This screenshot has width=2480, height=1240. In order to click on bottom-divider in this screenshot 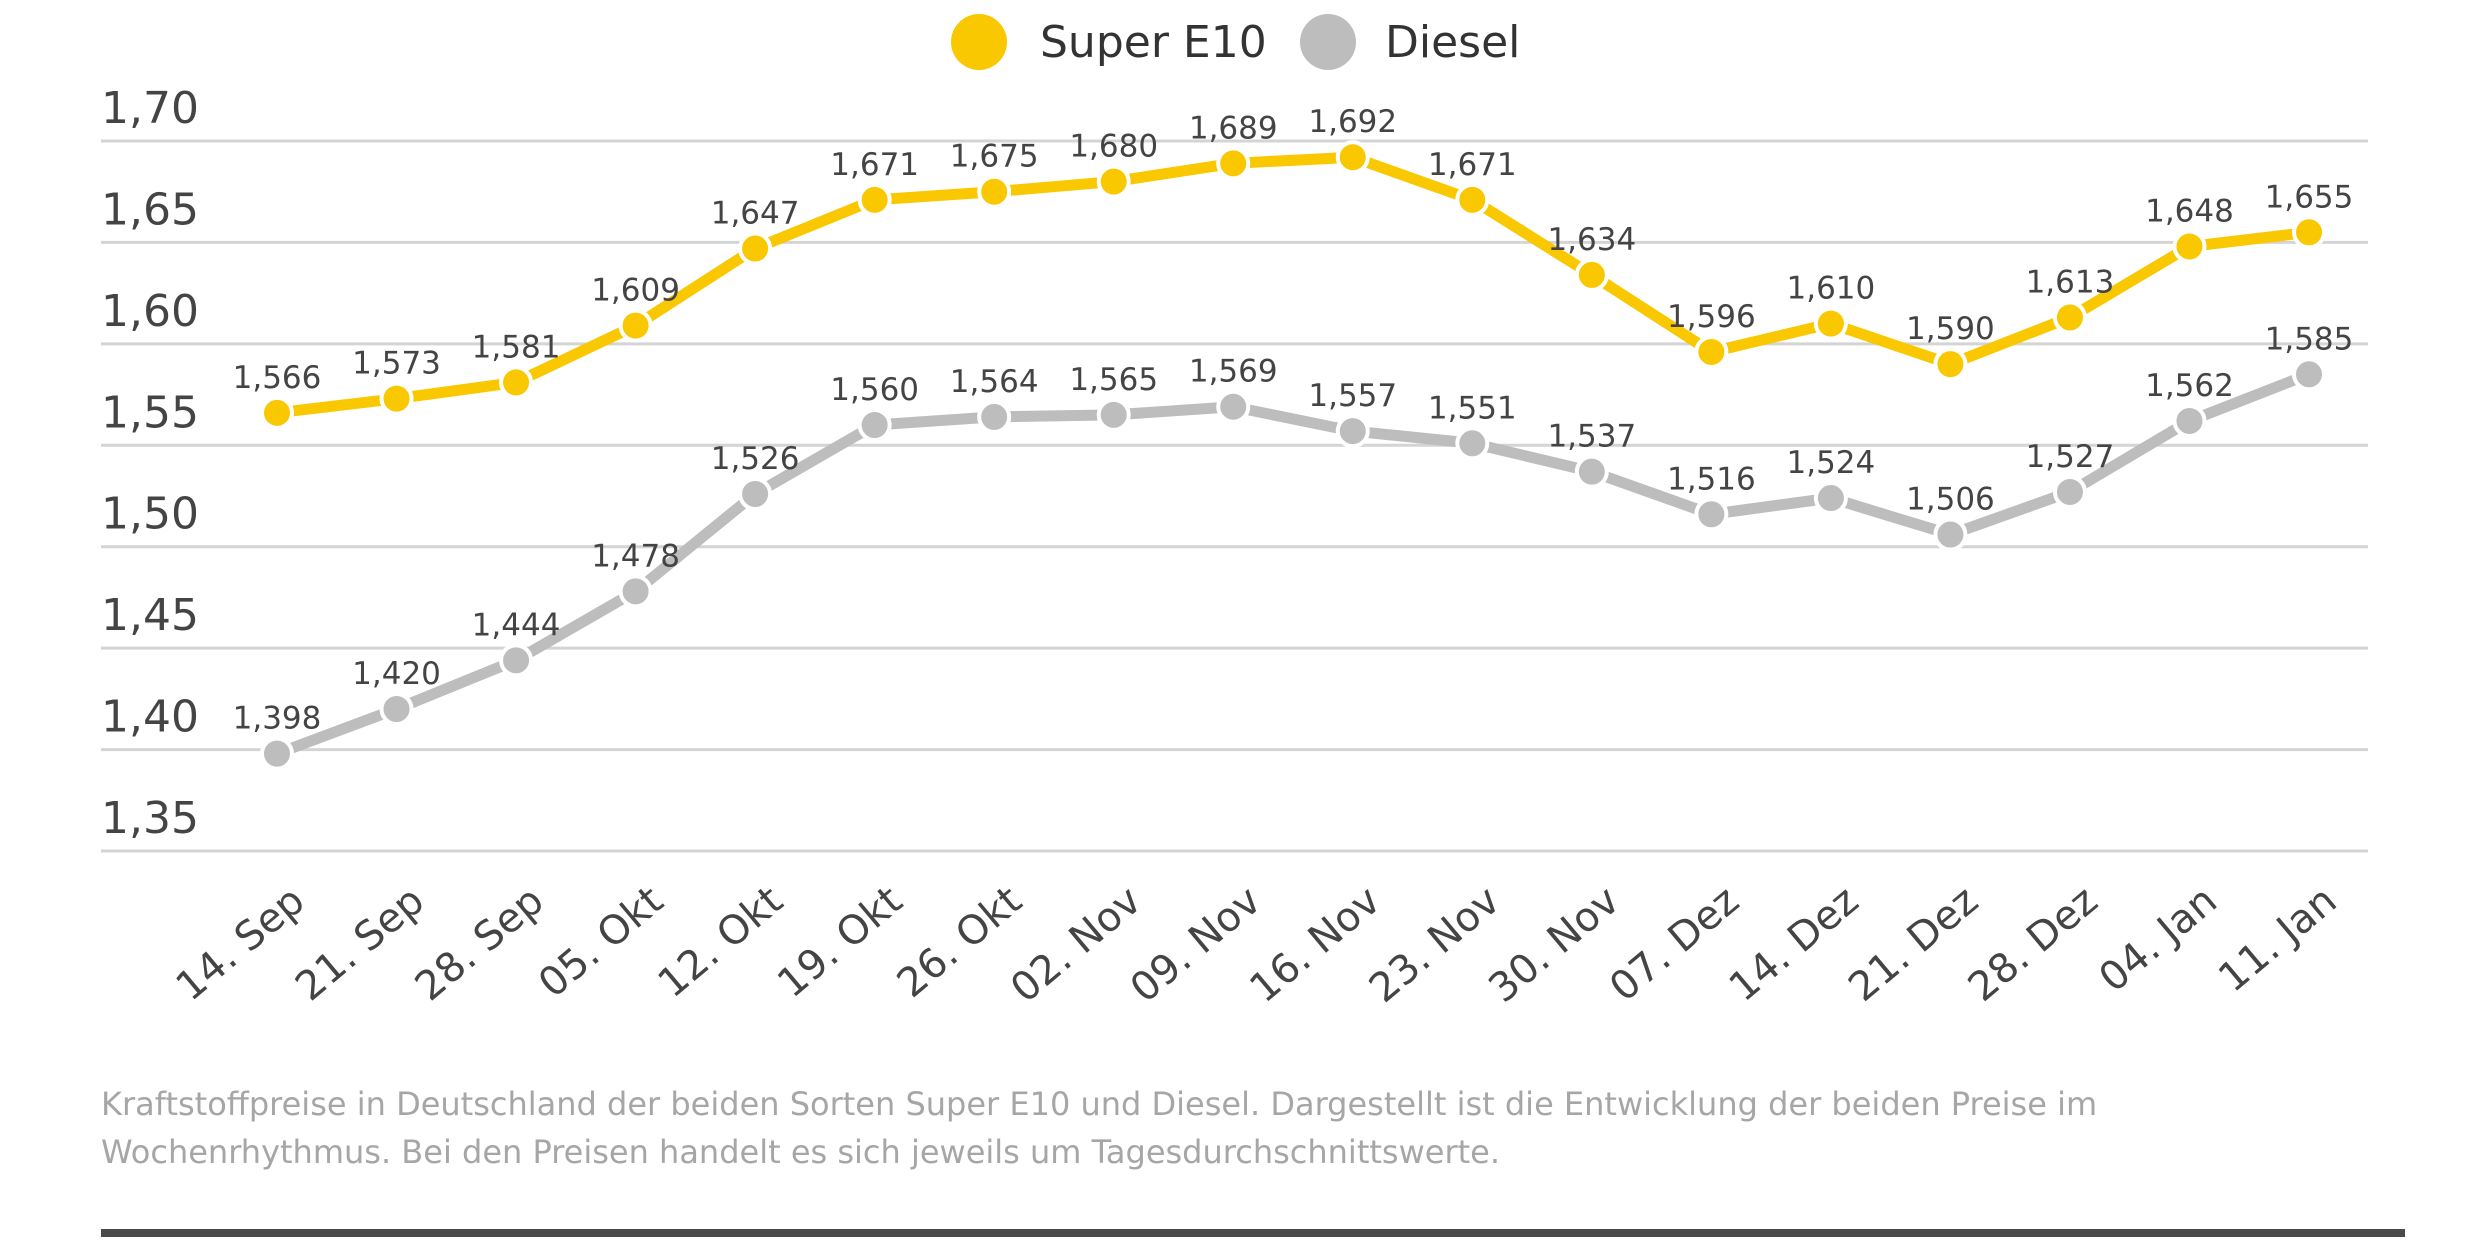, I will do `click(1253, 1233)`.